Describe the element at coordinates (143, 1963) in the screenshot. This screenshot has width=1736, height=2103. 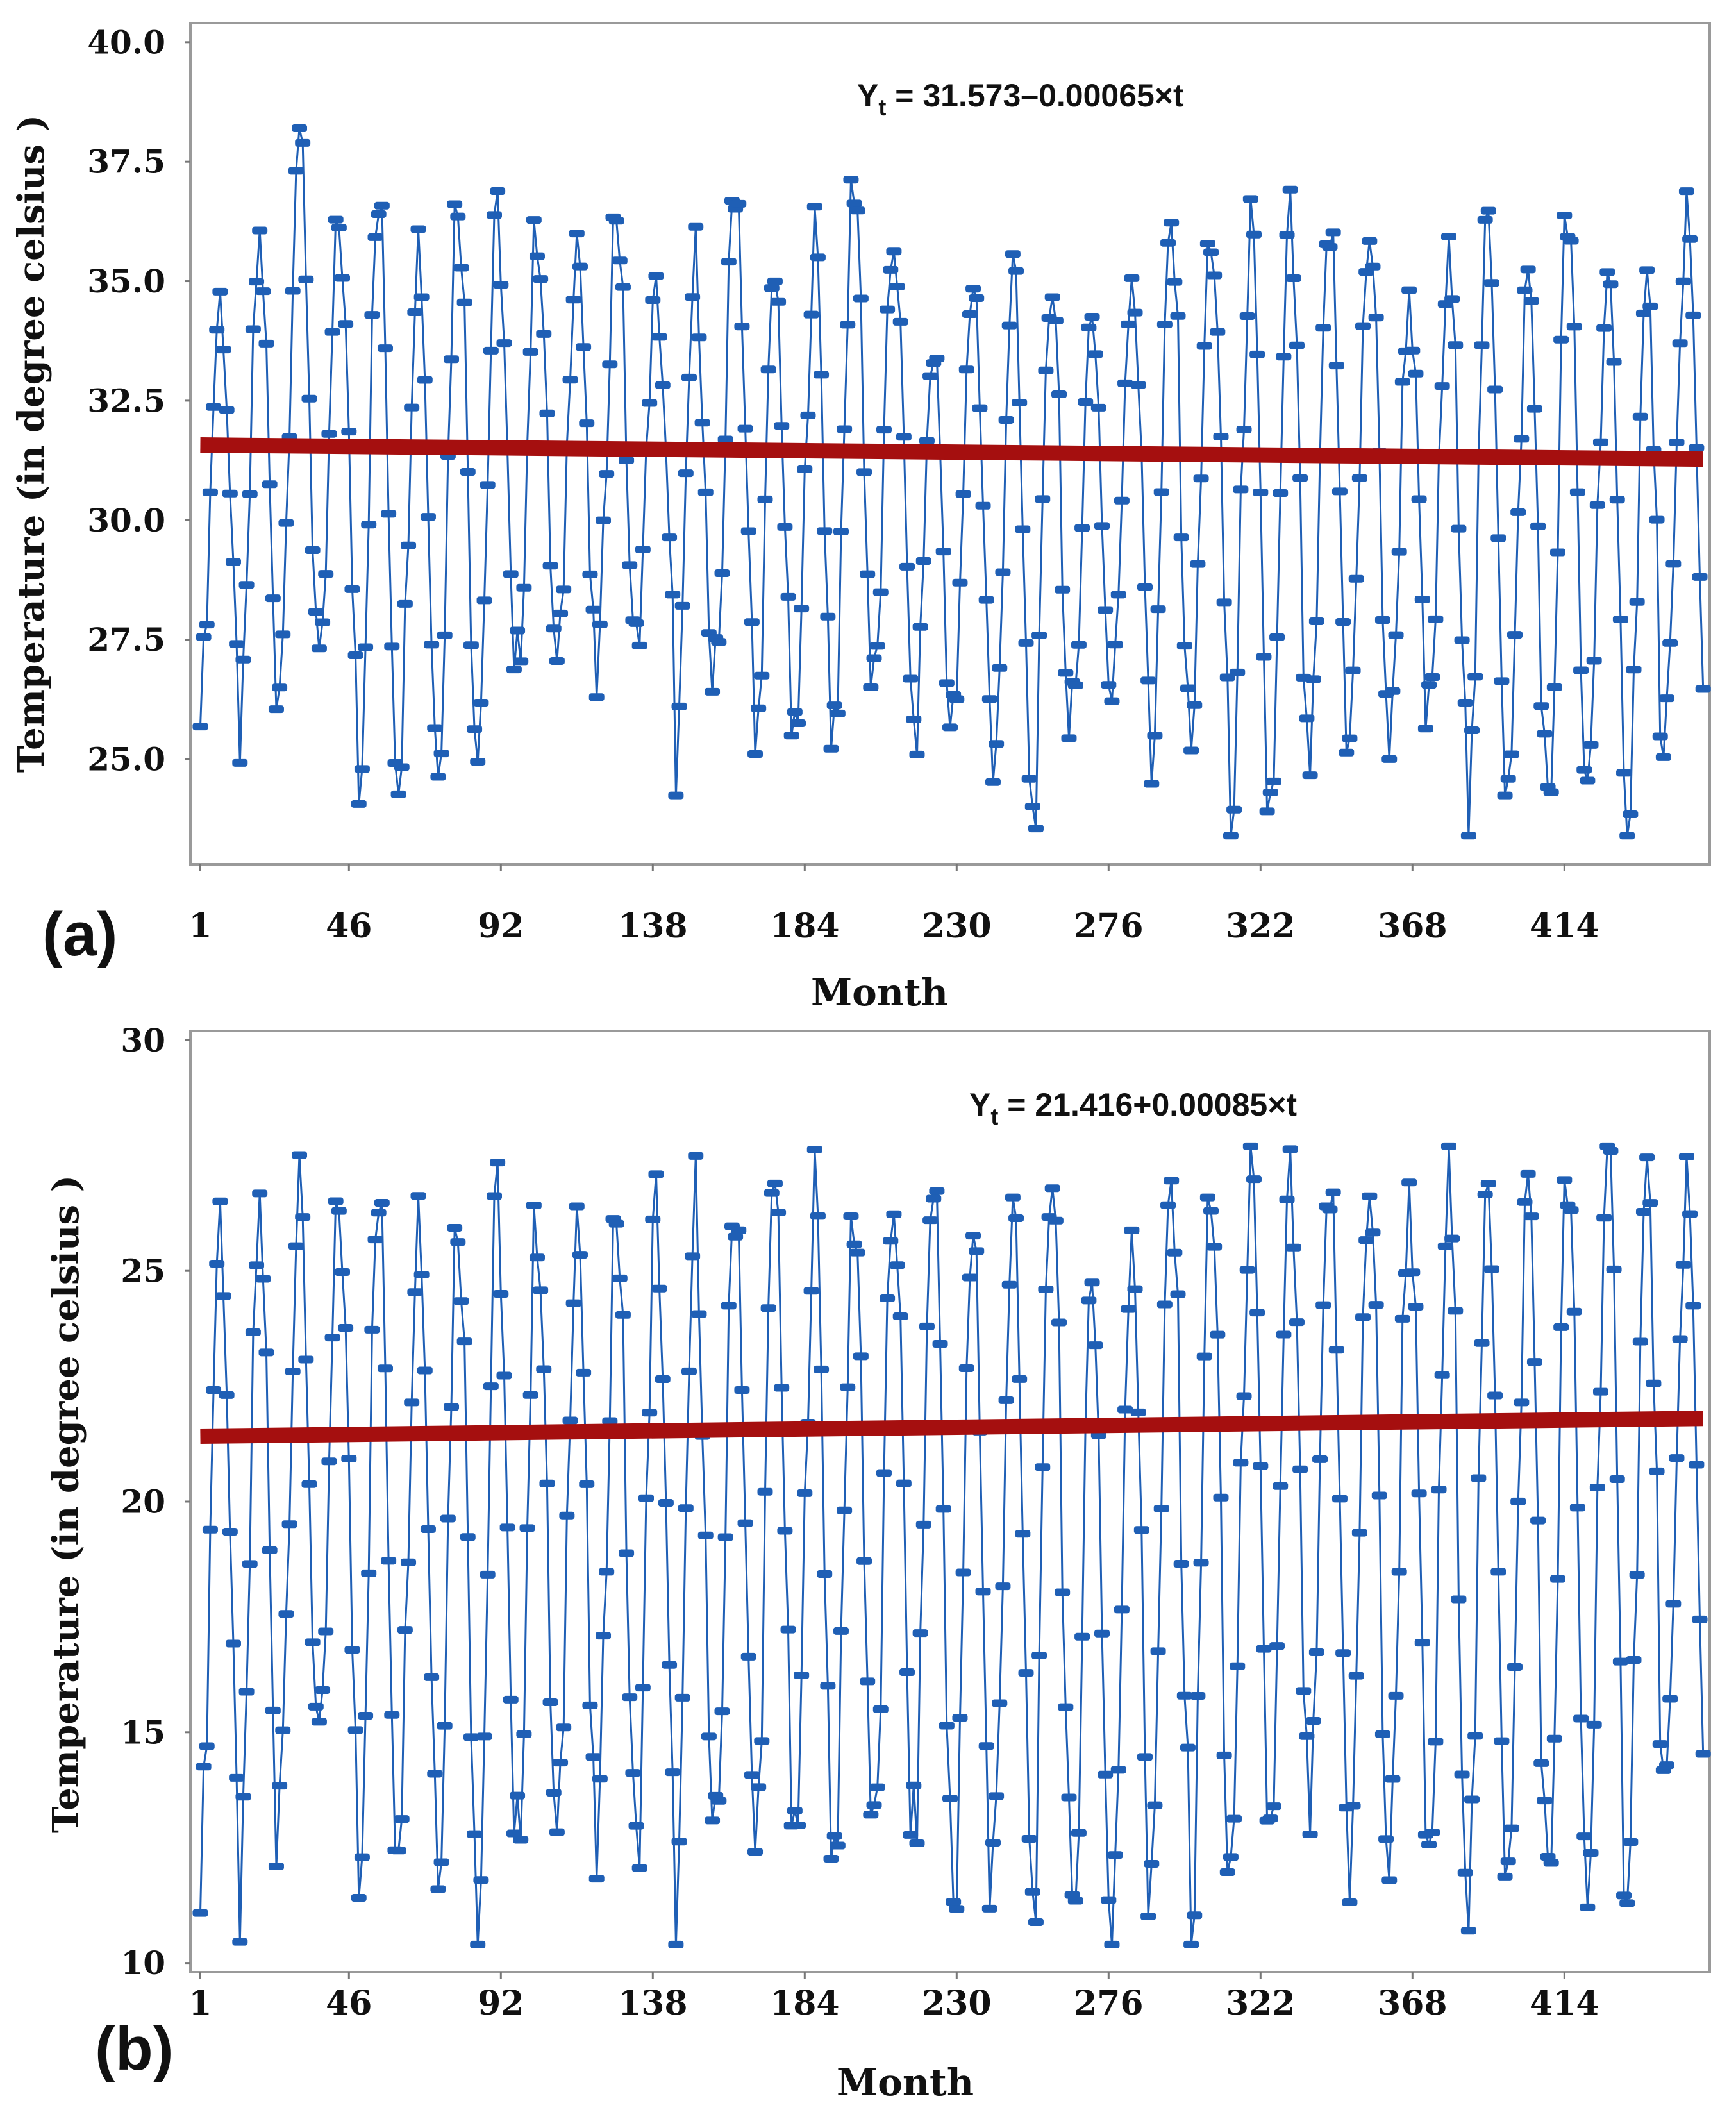
I see `y-tick-label: 10` at that location.